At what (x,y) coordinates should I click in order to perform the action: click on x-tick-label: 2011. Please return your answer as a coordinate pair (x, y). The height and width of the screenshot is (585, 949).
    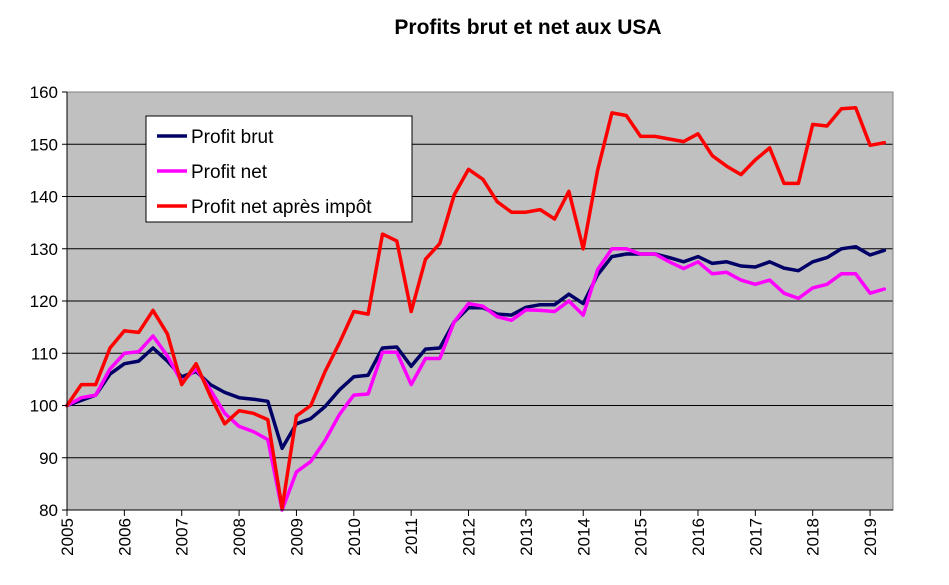
    Looking at the image, I should click on (411, 536).